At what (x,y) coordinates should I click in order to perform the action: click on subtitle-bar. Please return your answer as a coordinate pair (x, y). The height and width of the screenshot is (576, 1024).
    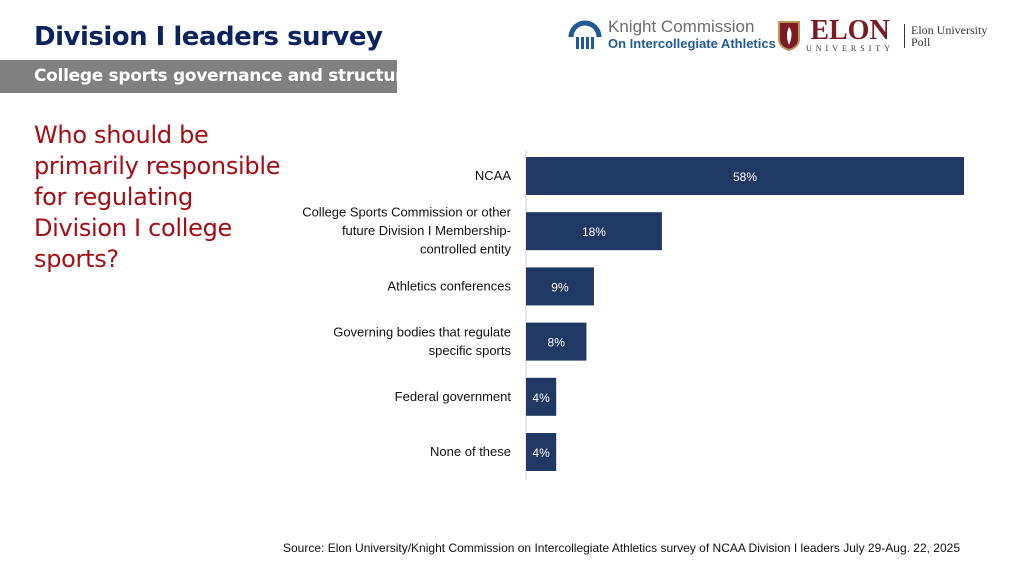
    Looking at the image, I should click on (198, 76).